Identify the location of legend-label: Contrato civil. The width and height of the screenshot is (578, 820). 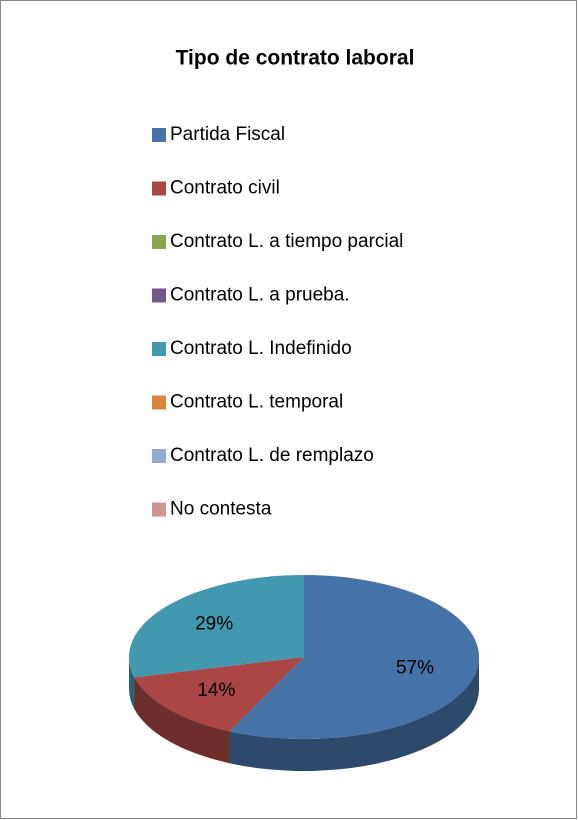
(225, 188).